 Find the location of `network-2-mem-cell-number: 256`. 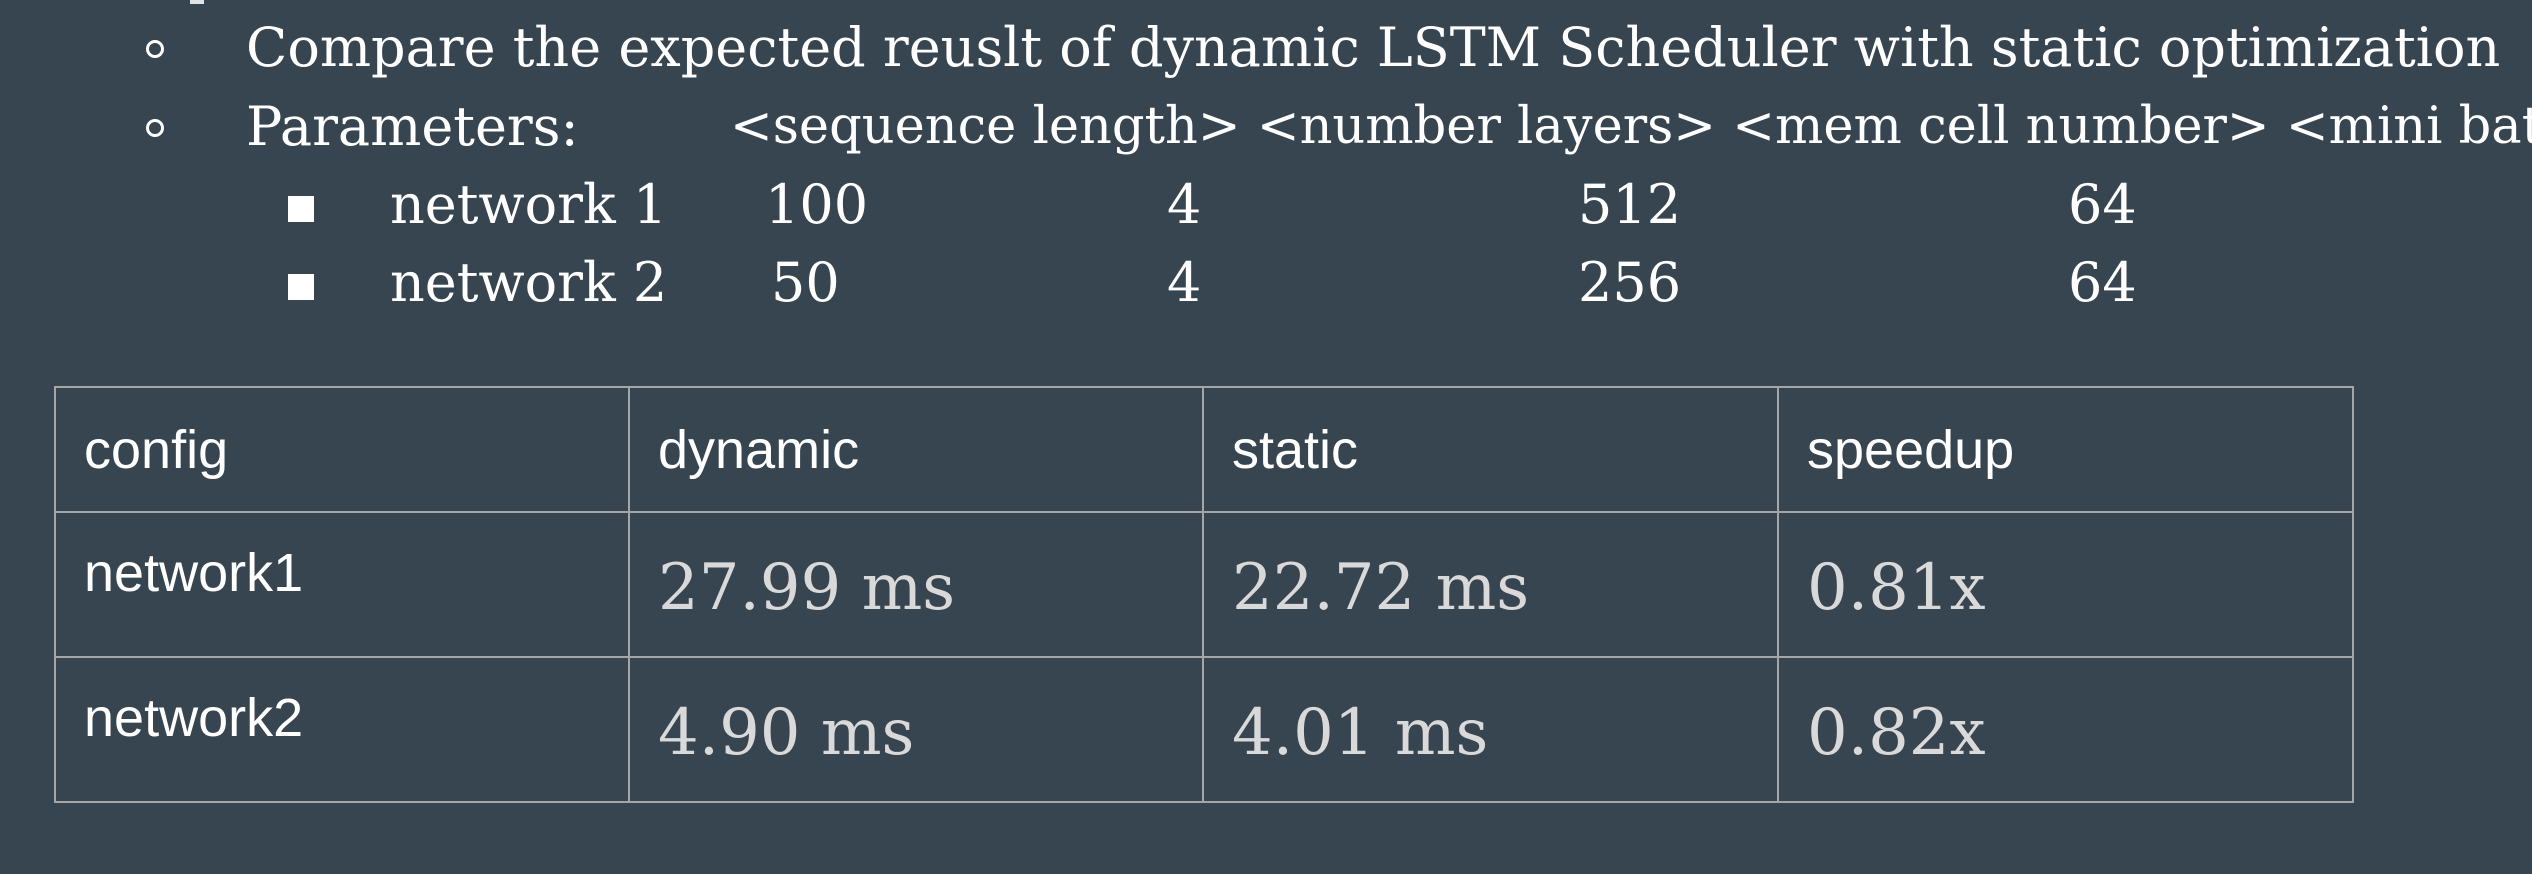

network-2-mem-cell-number: 256 is located at coordinates (1630, 282).